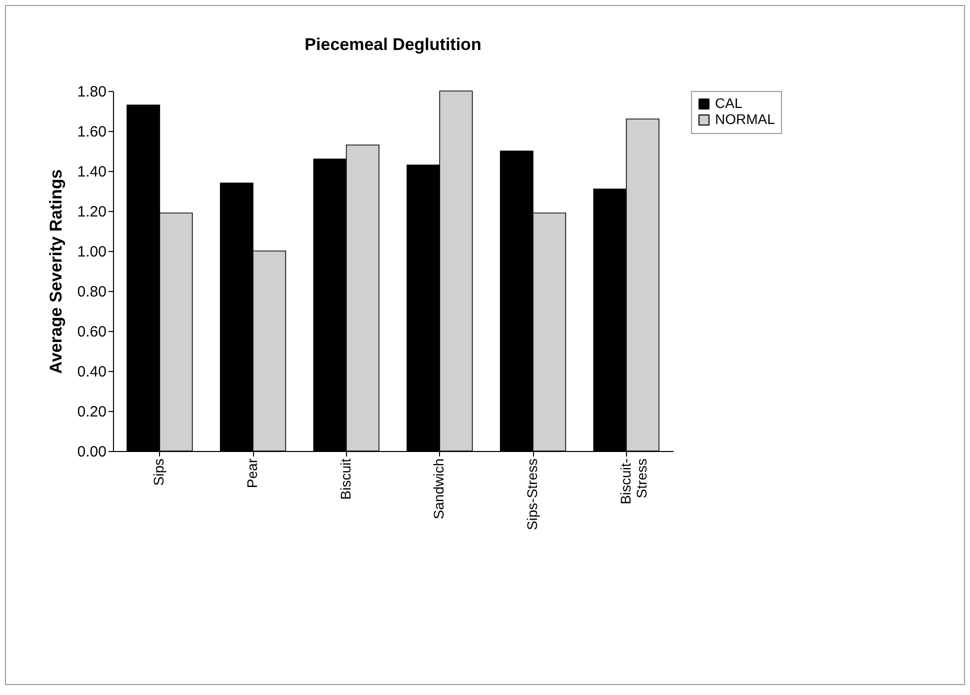 The image size is (970, 695). Describe the element at coordinates (91, 92) in the screenshot. I see `y-tick-label: 1.80` at that location.